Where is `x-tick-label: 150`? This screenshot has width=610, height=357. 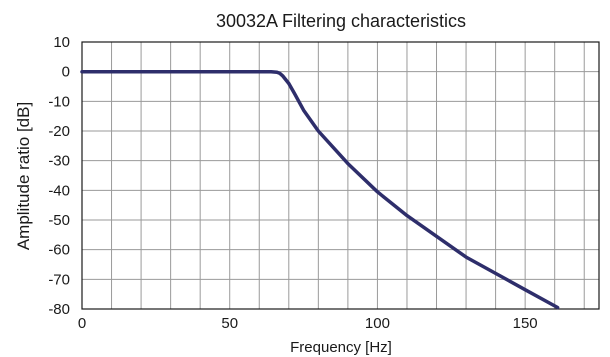 x-tick-label: 150 is located at coordinates (525, 323).